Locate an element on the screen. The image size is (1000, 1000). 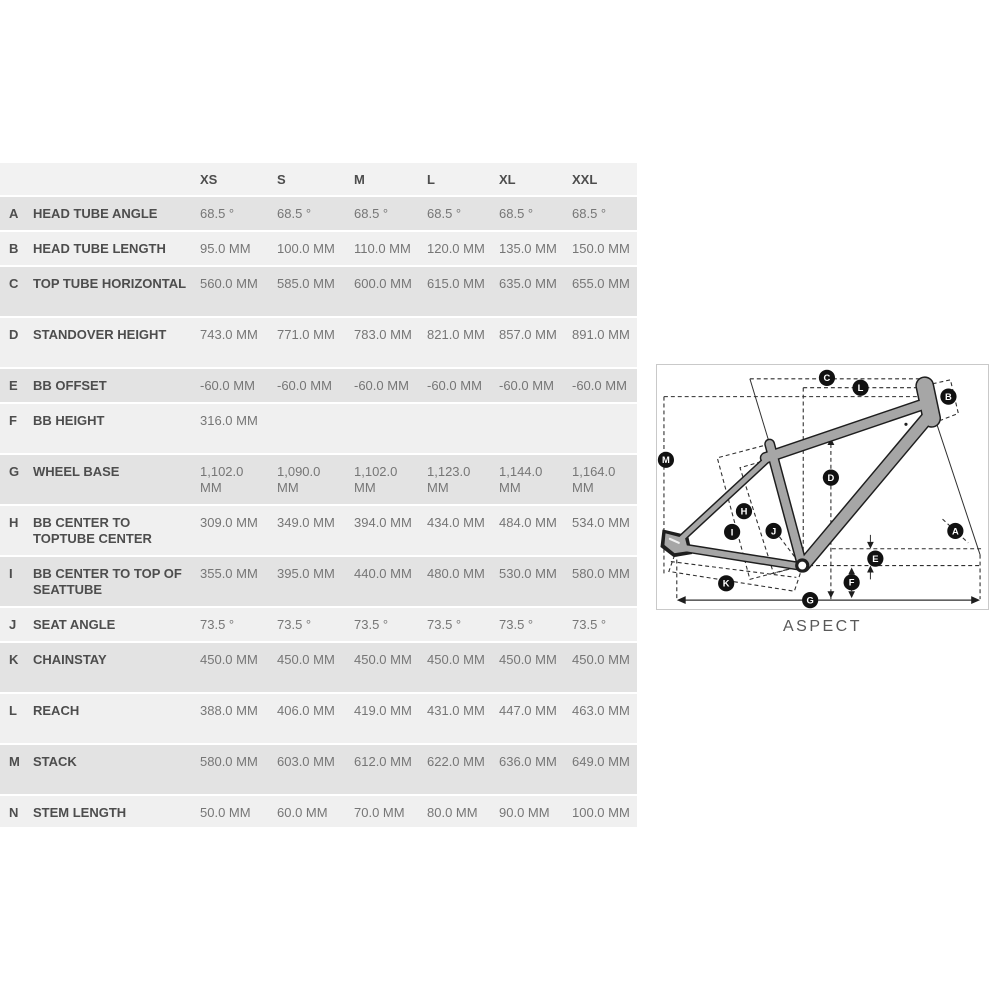
cell-value: 771.0 MM is located at coordinates (306, 334).